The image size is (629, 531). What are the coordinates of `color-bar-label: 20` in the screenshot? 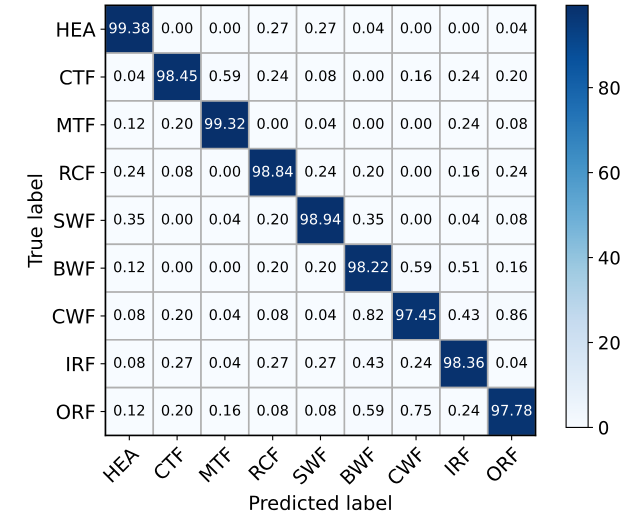 It's located at (609, 343).